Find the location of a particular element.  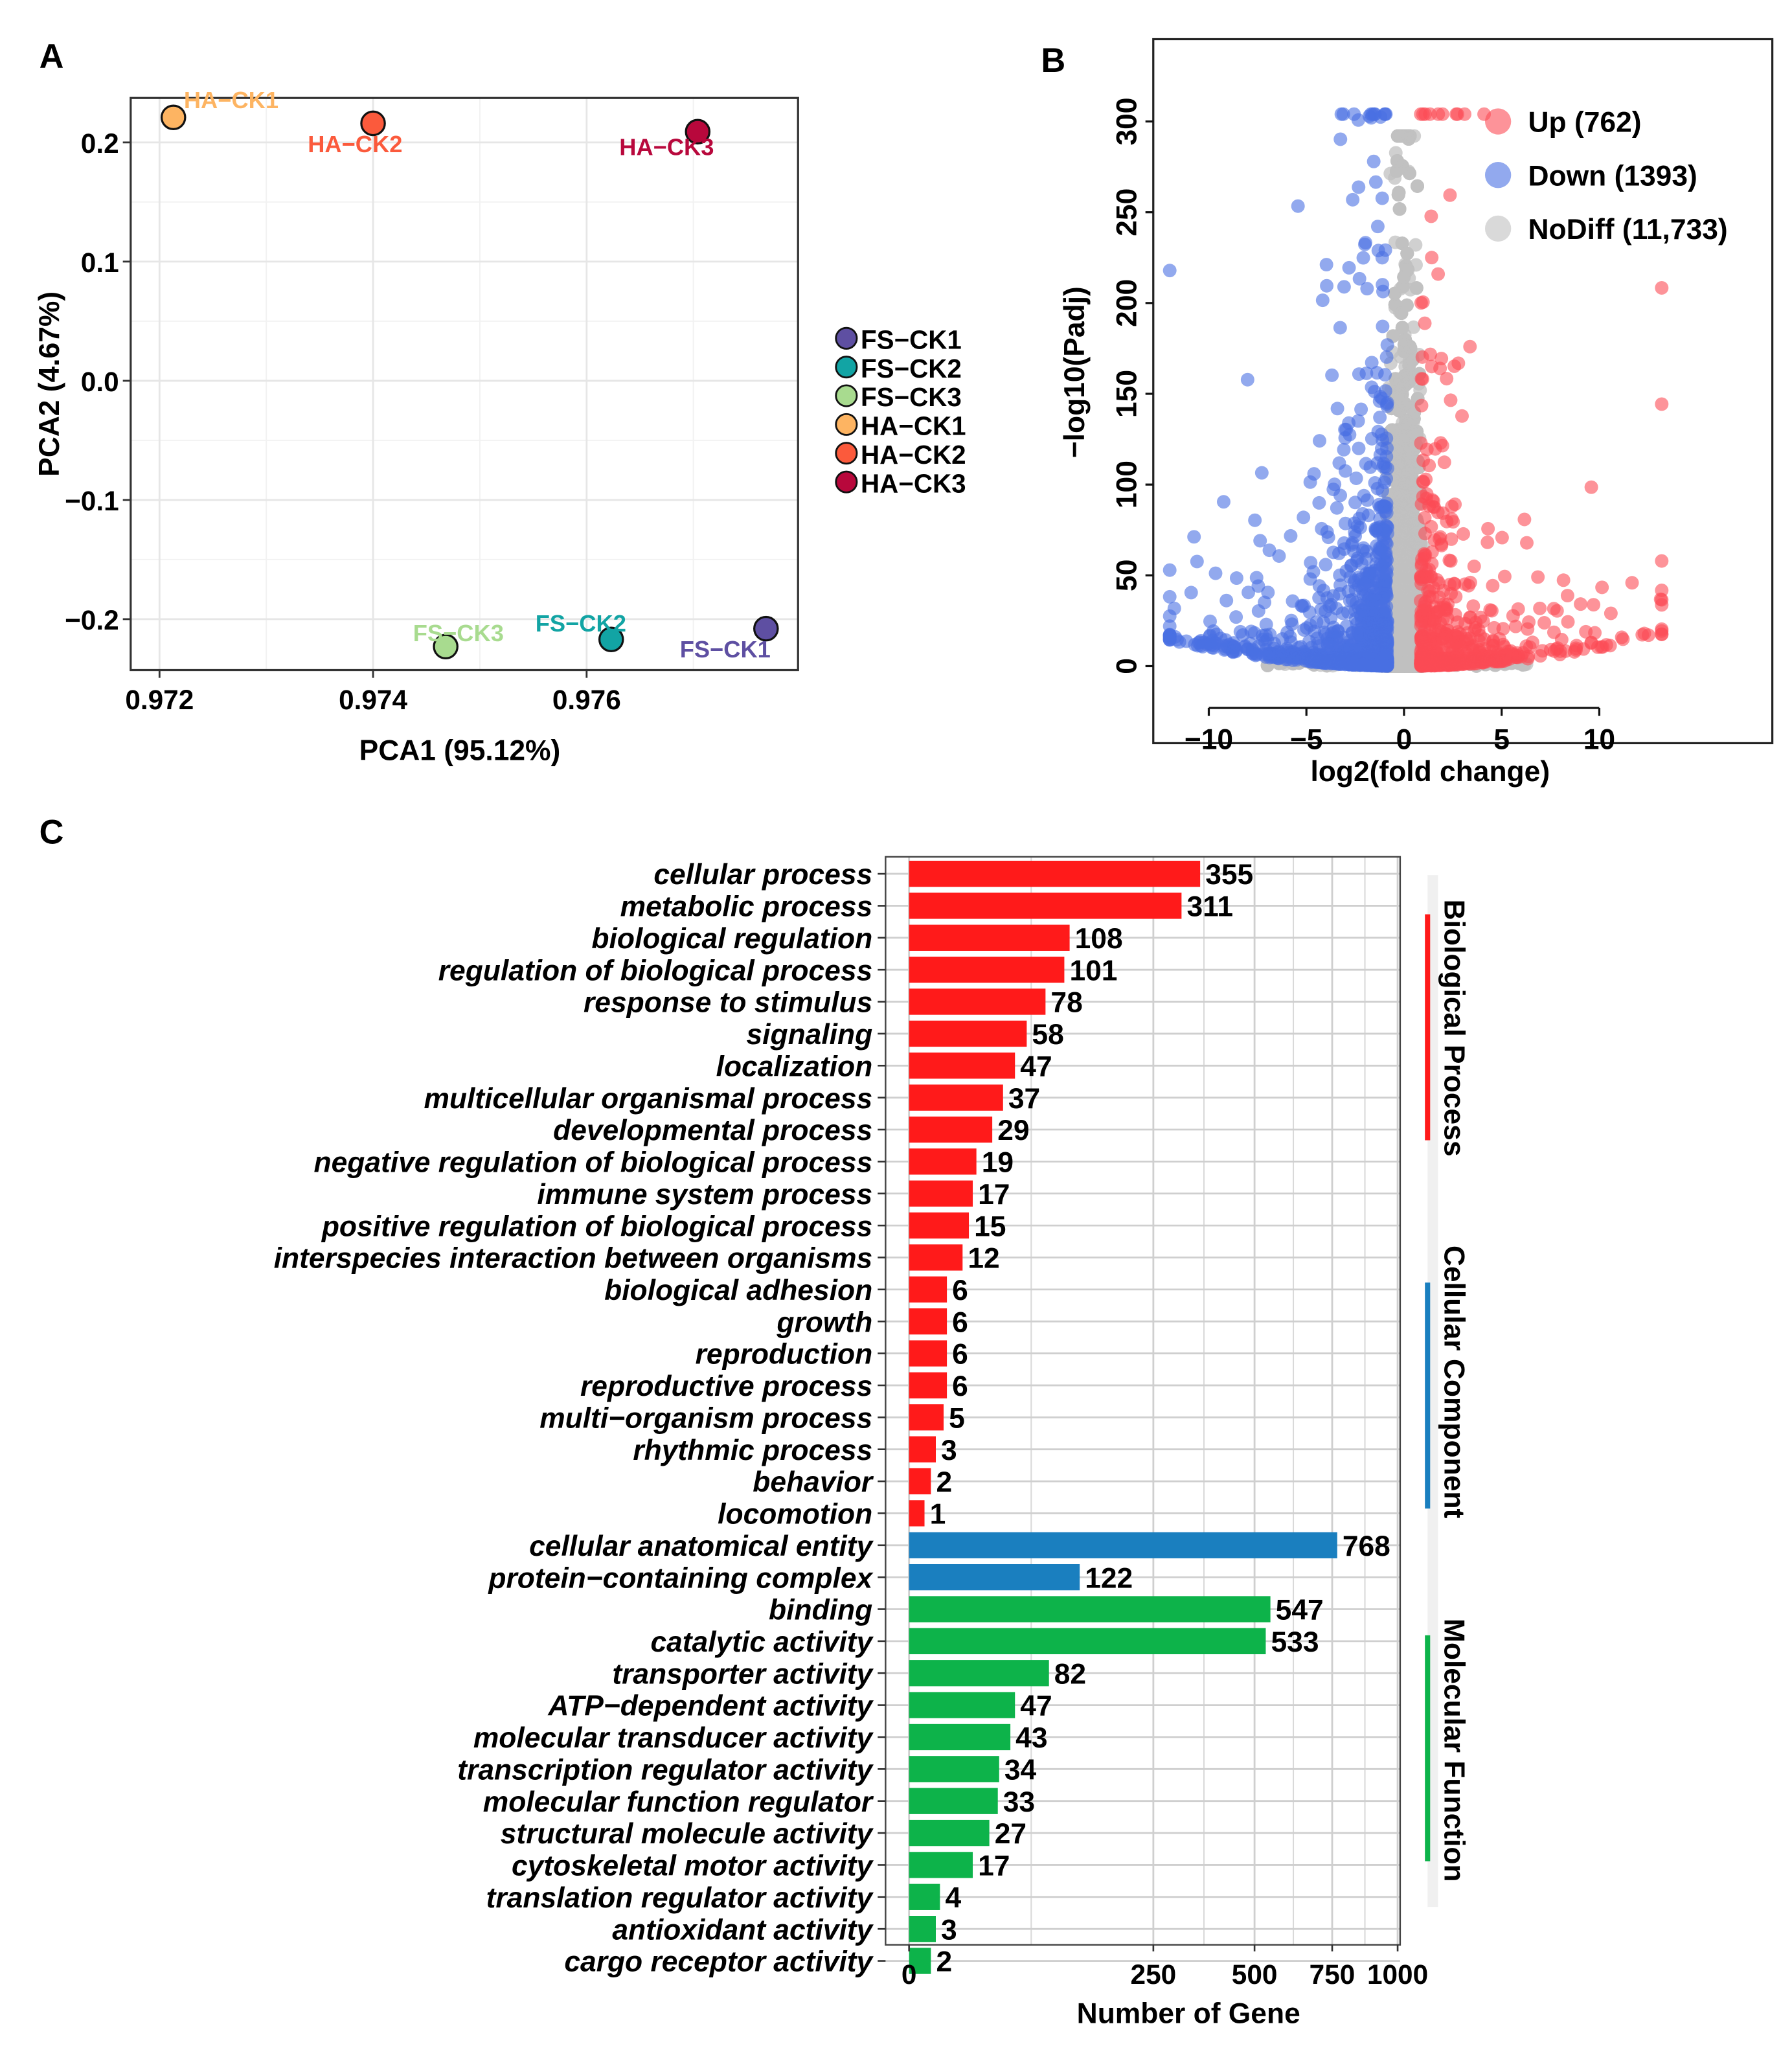

pca-plot-area is located at coordinates (464, 384).